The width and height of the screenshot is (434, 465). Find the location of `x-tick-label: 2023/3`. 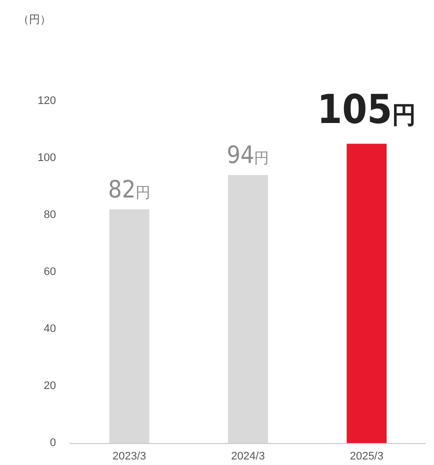

x-tick-label: 2023/3 is located at coordinates (129, 456).